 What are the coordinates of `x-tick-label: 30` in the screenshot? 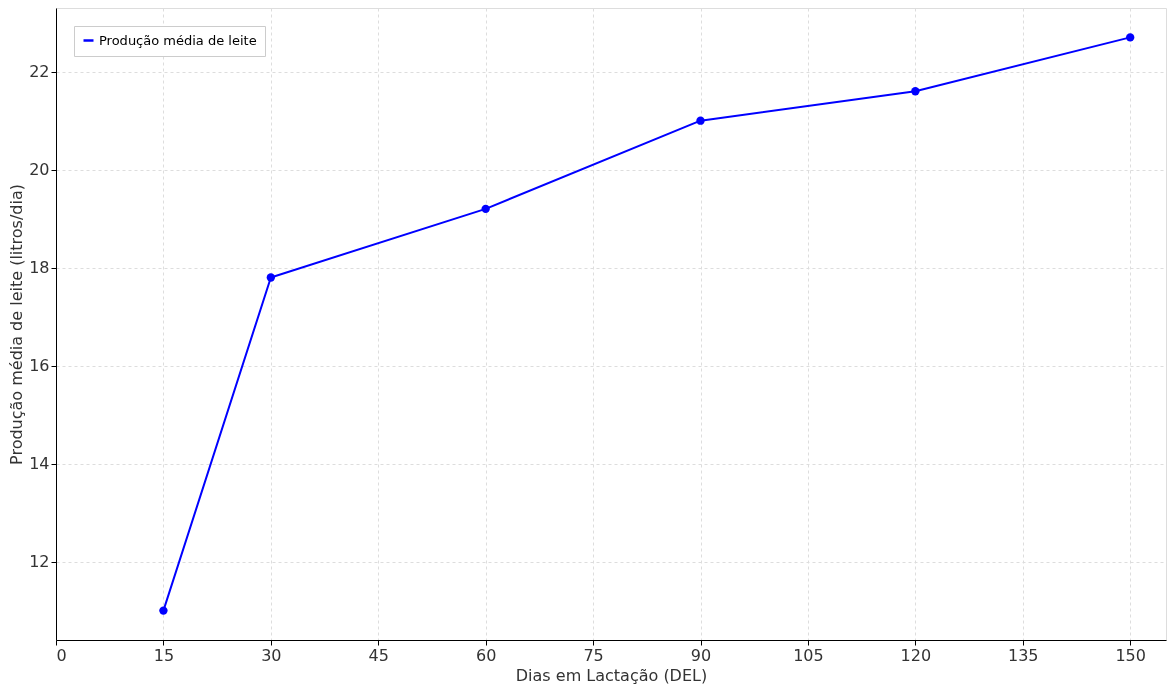 It's located at (271, 655).